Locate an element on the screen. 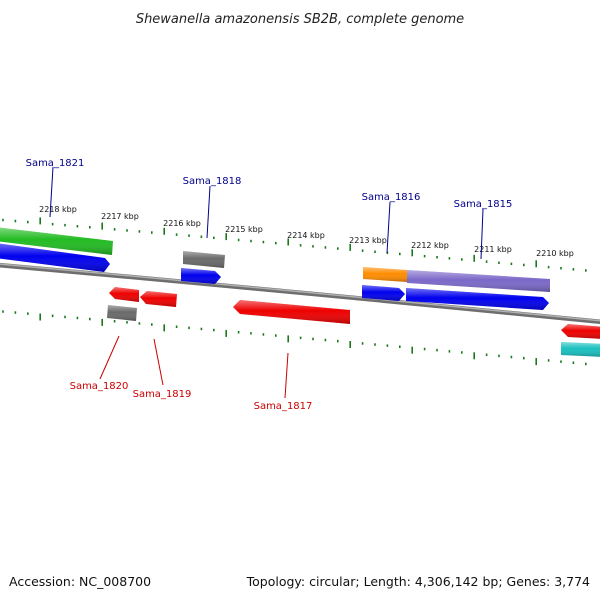 This screenshot has height=600, width=600. feature-sama-1819-cds is located at coordinates (158, 299).